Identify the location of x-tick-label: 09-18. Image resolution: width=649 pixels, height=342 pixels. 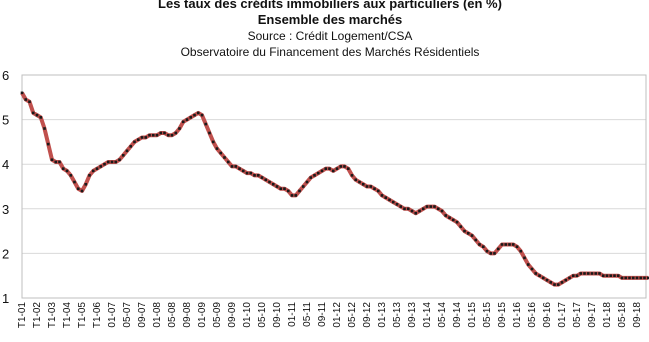
(637, 315).